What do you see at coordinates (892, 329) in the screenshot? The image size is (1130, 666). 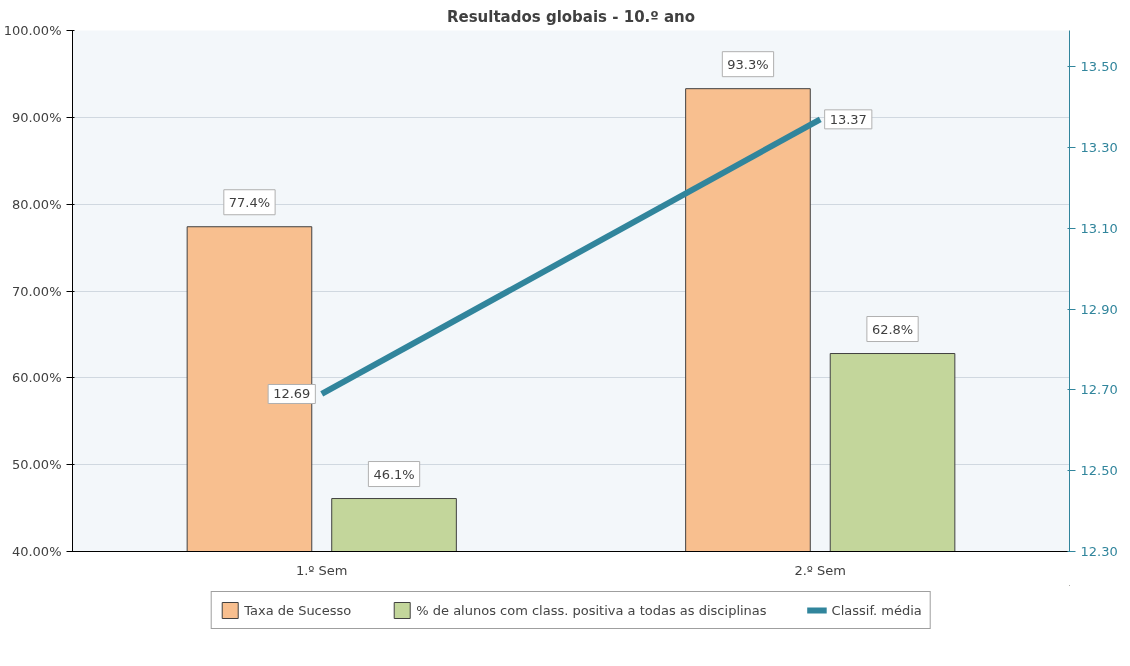 I see `data-label: 62.8%` at bounding box center [892, 329].